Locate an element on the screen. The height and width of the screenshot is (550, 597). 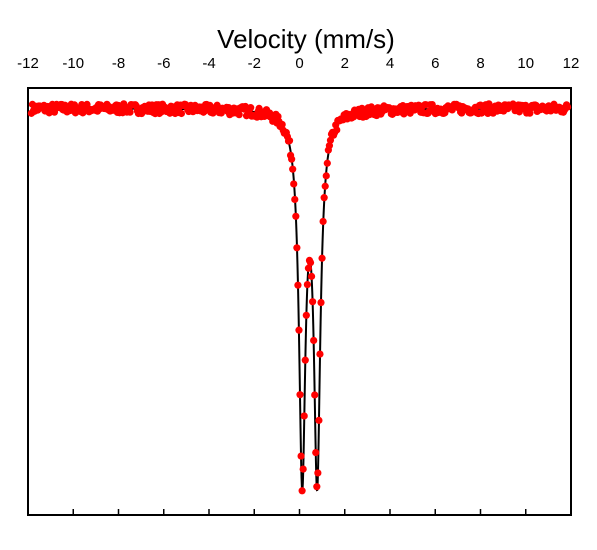
x-axis-ticks: -12 -10 -8 -6 -4 -2 0 2 4 6 8 10 12 is located at coordinates (298, 63).